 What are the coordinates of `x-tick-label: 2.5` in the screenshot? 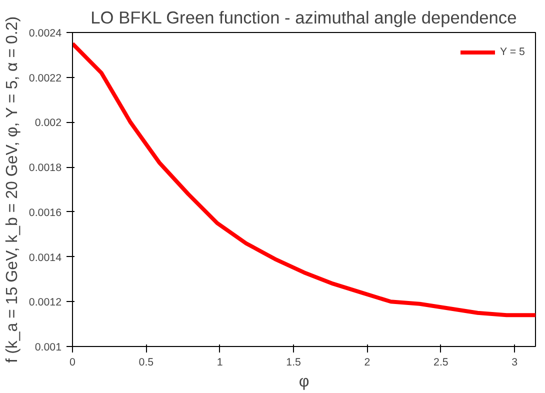 It's located at (441, 362).